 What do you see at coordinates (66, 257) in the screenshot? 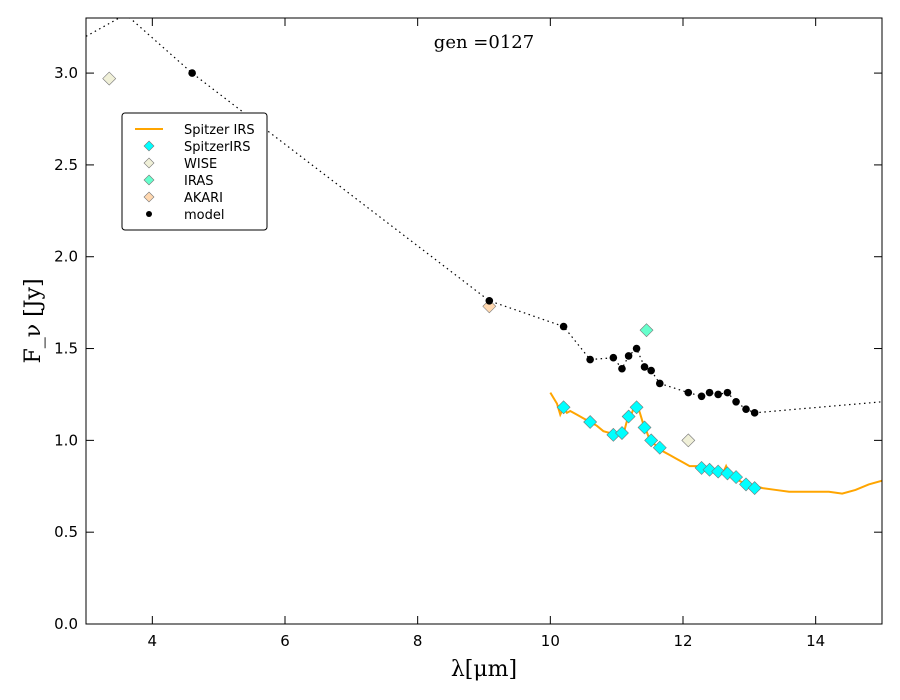
I see `y-tick-label: 2.0` at bounding box center [66, 257].